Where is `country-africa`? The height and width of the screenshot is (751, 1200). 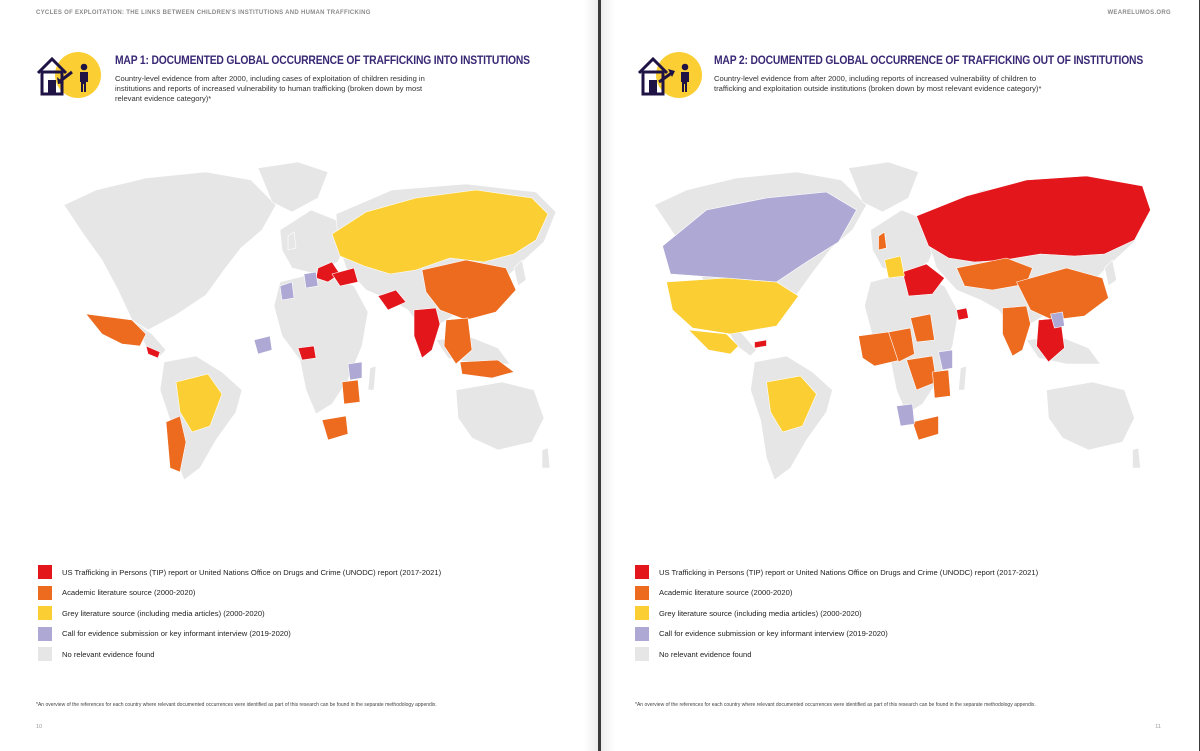 country-africa is located at coordinates (321, 343).